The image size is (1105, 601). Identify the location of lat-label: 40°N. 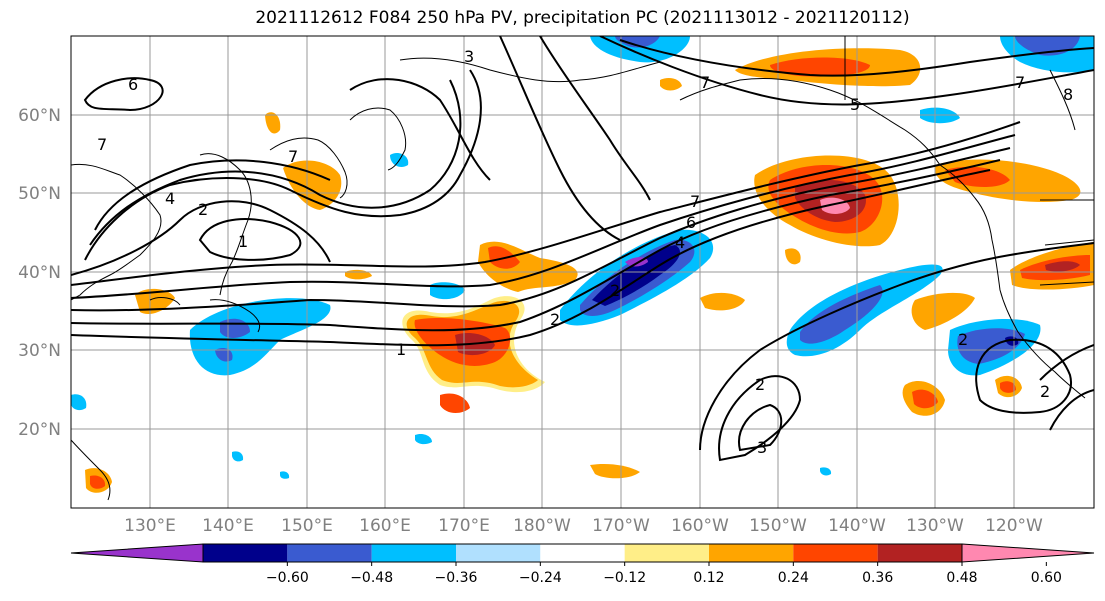
(39, 273).